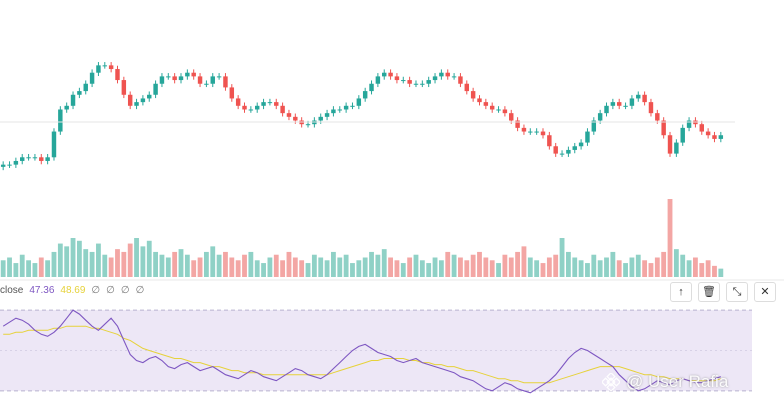 The height and width of the screenshot is (411, 784). What do you see at coordinates (96, 290) in the screenshot?
I see `empty-value-1: ∅` at bounding box center [96, 290].